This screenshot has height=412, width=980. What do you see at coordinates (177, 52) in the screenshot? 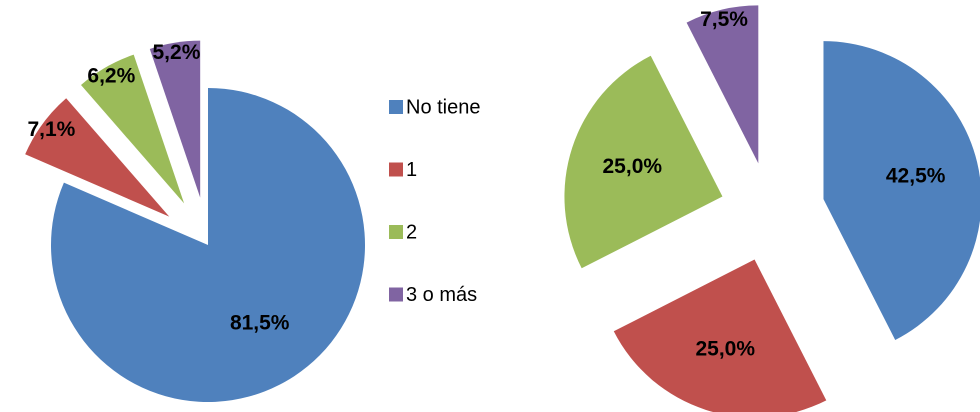
I see `value-label: 5,2%` at bounding box center [177, 52].